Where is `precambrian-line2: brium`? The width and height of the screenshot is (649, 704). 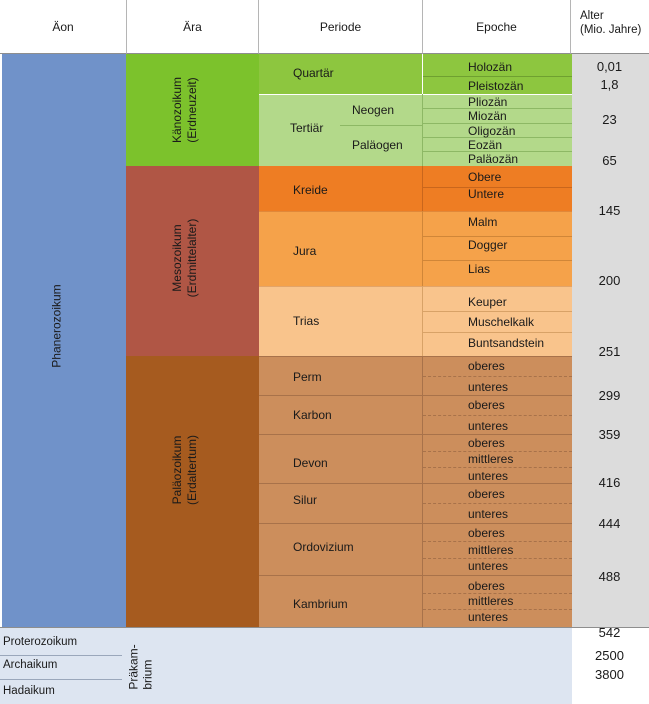
precambrian-line2: brium is located at coordinates (148, 674).